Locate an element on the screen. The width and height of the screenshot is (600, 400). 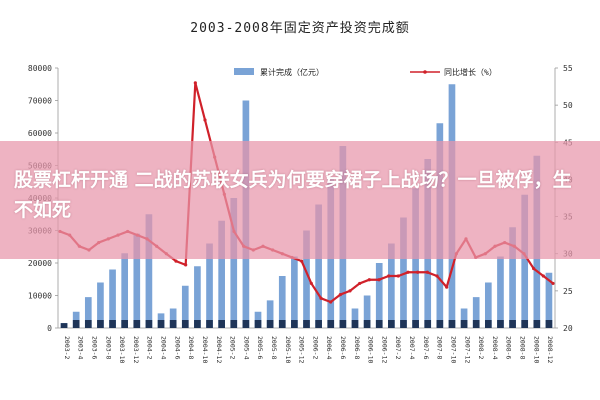
x-tick-label: 2008-2 is located at coordinates (481, 348).